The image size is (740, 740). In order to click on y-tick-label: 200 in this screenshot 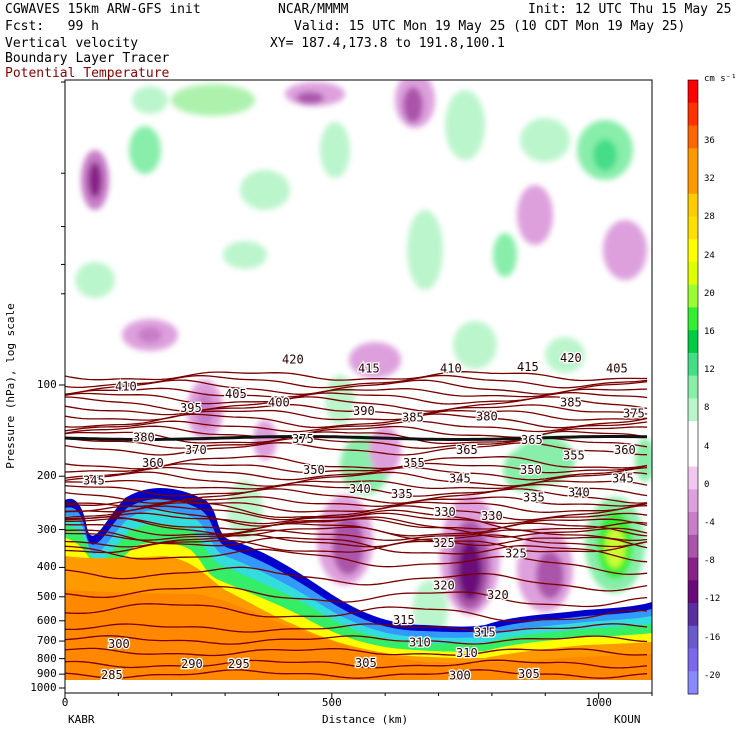, I will do `click(46, 476)`.